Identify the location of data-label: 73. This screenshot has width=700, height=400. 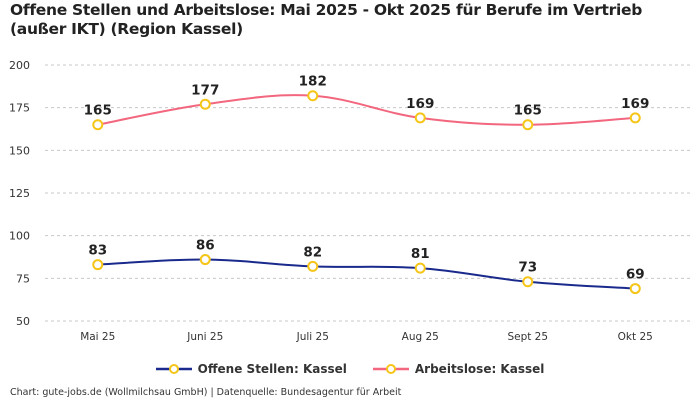
(527, 268).